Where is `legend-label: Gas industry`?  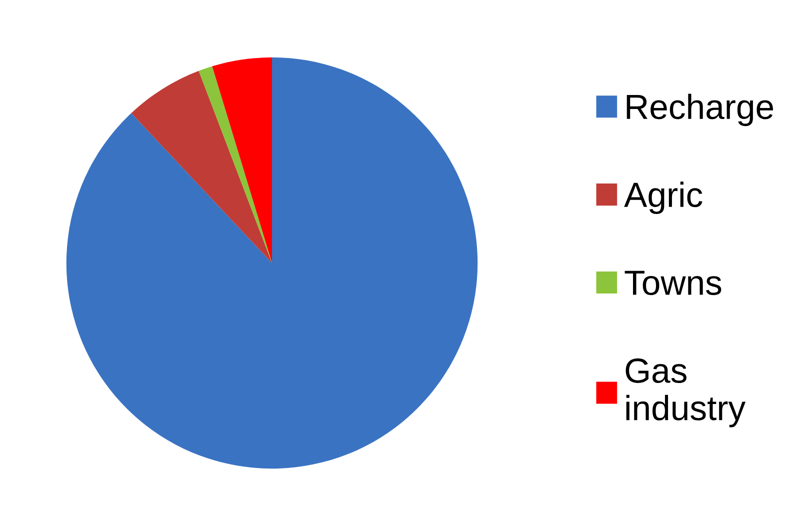
legend-label: Gas industry is located at coordinates (686, 393).